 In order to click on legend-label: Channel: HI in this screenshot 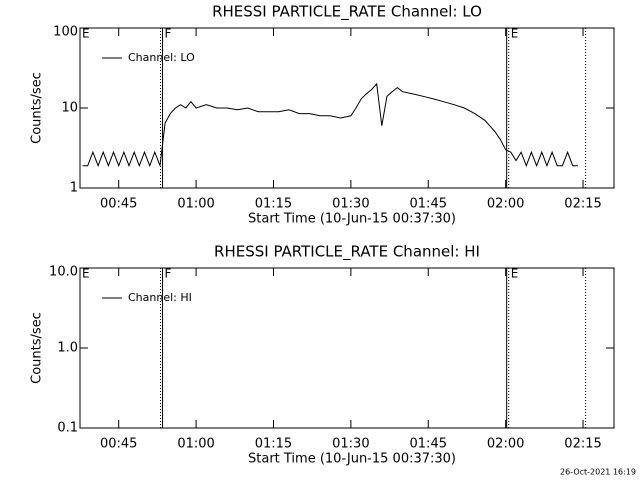, I will do `click(160, 297)`.